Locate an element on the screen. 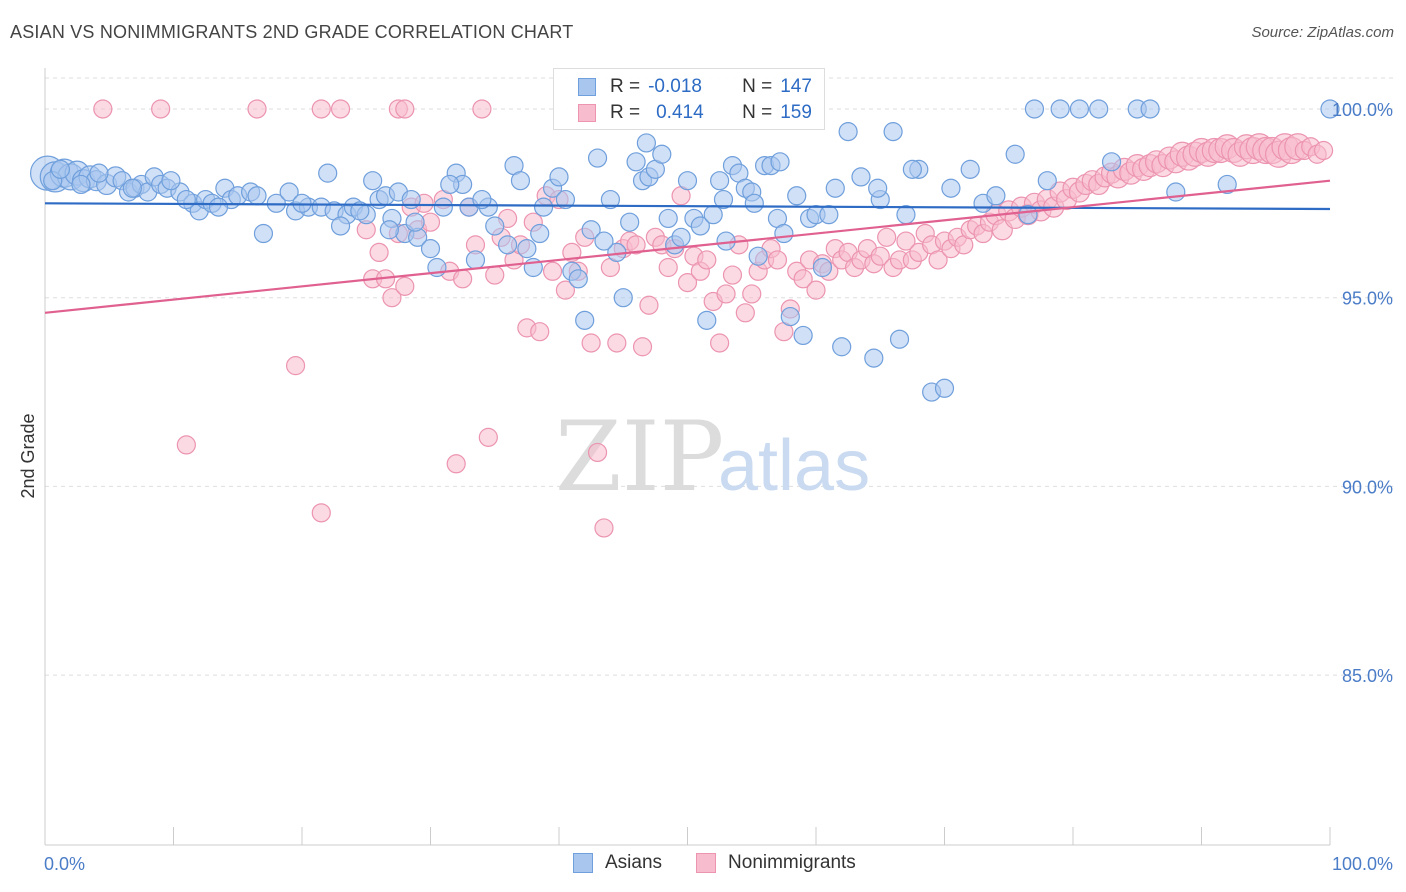 This screenshot has width=1406, height=892. nonimmigrants-legend-label: Nonimmigrants is located at coordinates (792, 862).